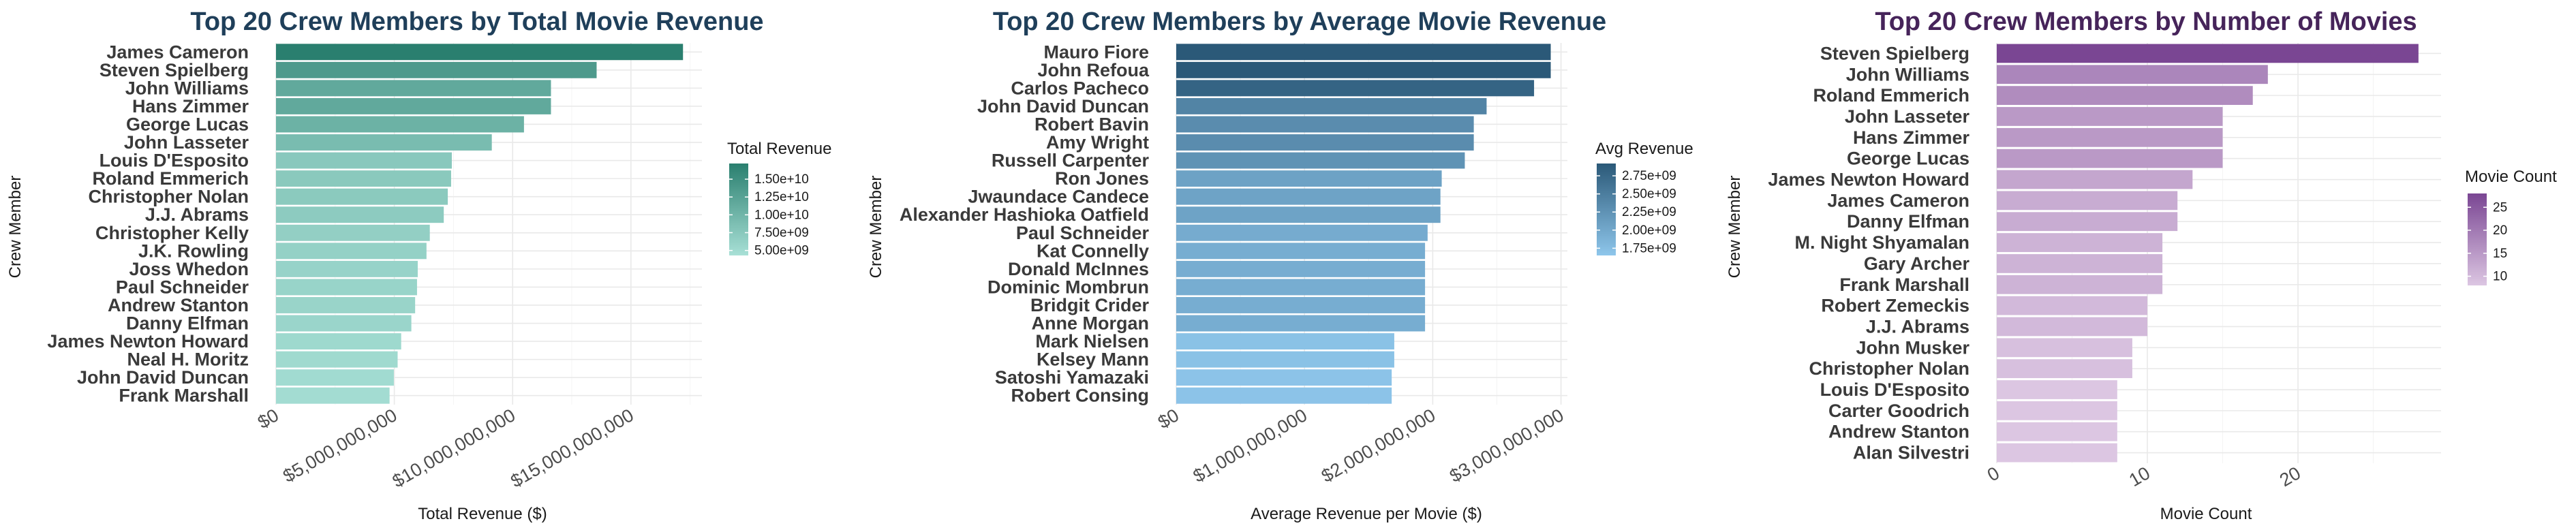  I want to click on x-tick-label: 0, so click(1993, 474).